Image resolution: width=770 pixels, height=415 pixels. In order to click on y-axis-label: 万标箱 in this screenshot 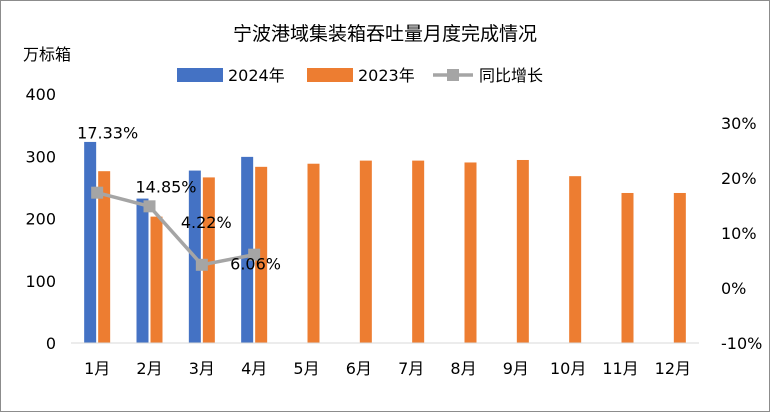, I will do `click(47, 54)`.